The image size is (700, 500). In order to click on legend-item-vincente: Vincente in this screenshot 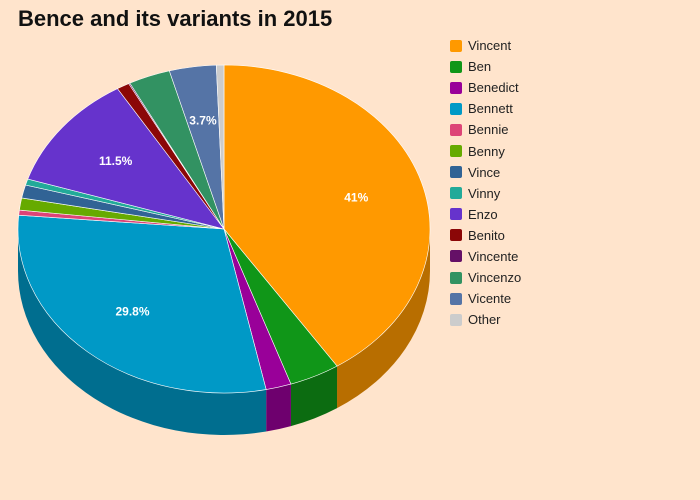, I will do `click(485, 256)`.